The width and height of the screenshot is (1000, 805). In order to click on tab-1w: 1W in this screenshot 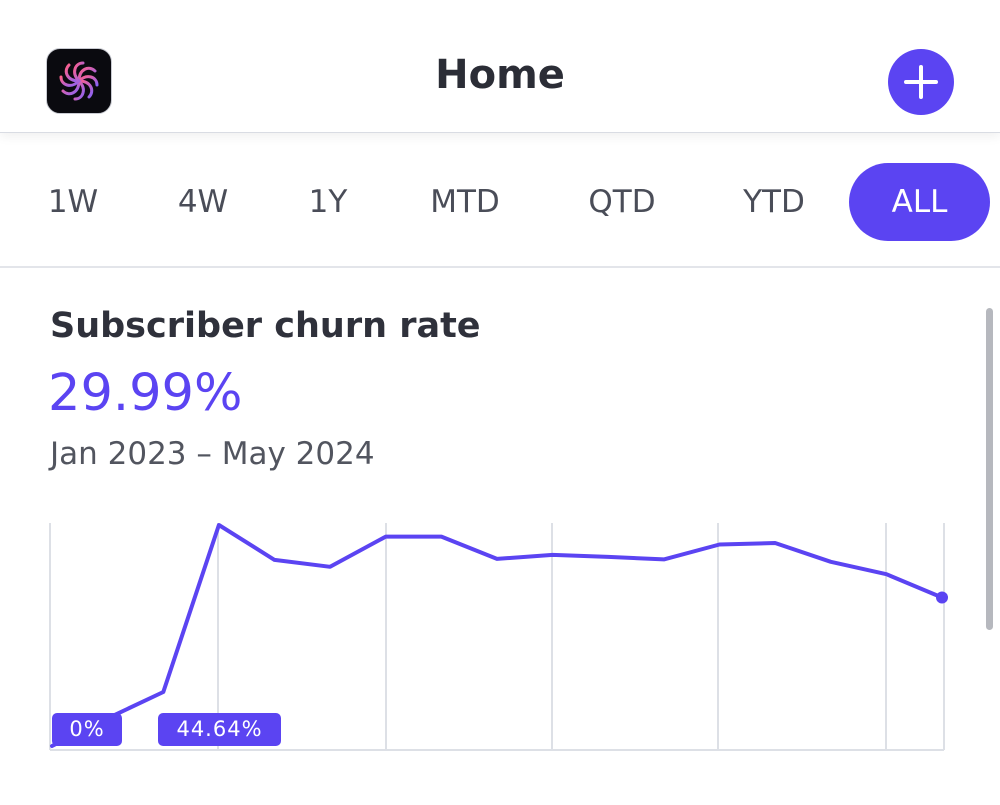, I will do `click(73, 202)`.